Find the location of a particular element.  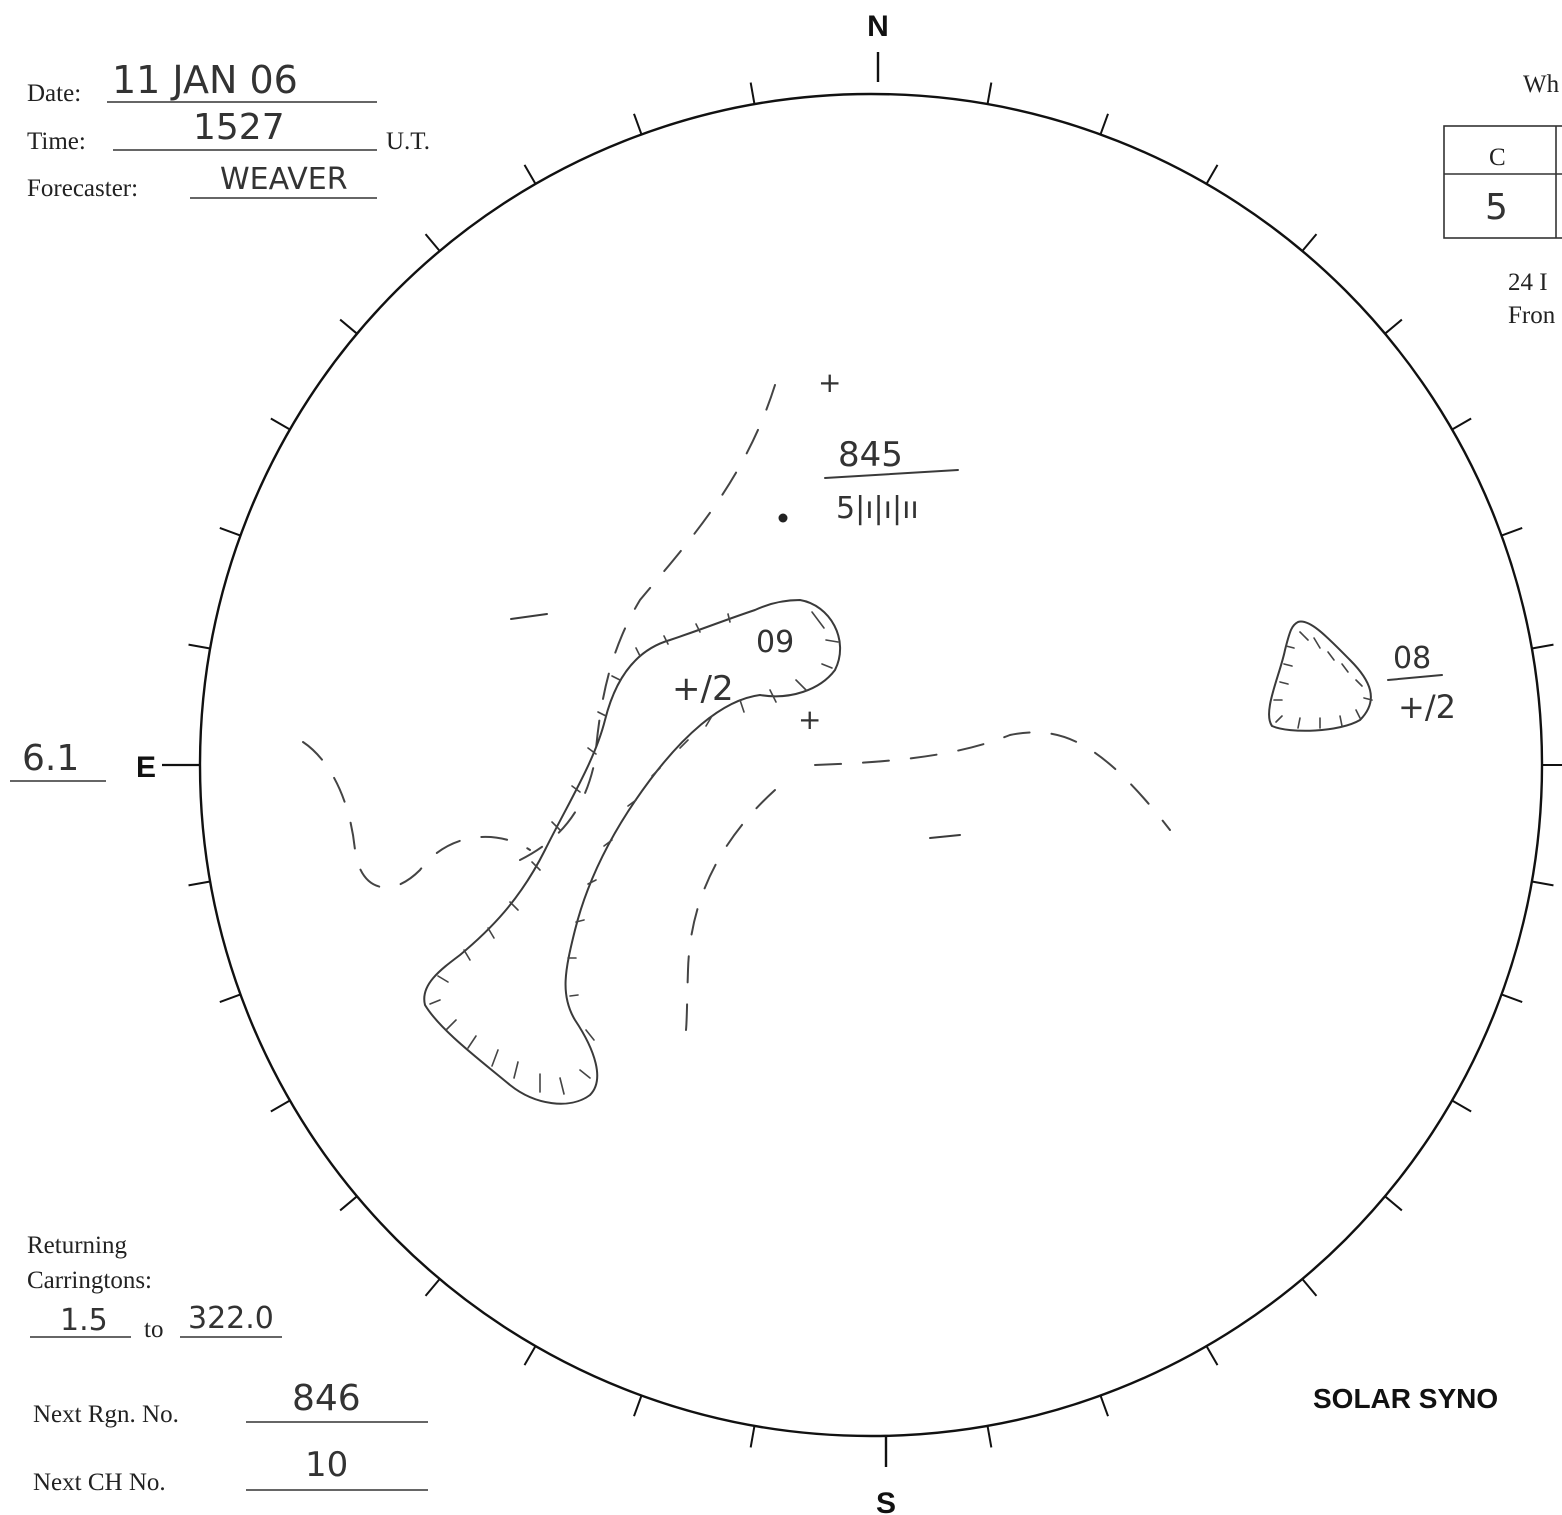

panel-table-header: C is located at coordinates (1497, 157).